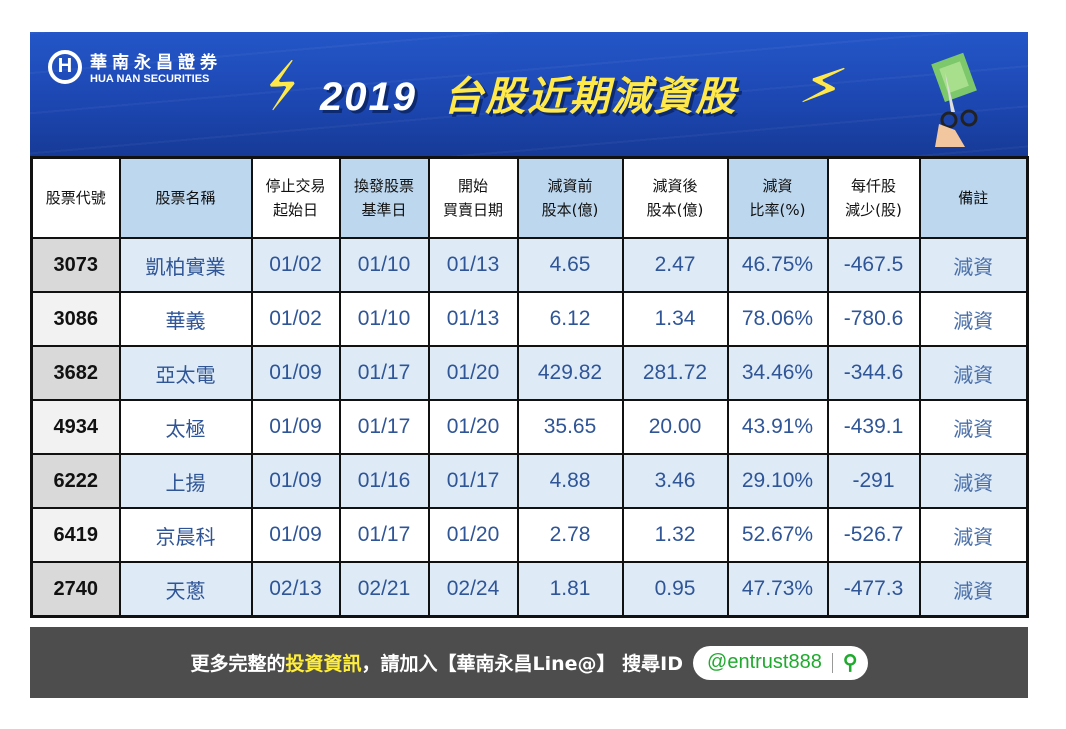 The width and height of the screenshot is (1066, 729). What do you see at coordinates (954, 99) in the screenshot?
I see `scissors-cutting-money-icon` at bounding box center [954, 99].